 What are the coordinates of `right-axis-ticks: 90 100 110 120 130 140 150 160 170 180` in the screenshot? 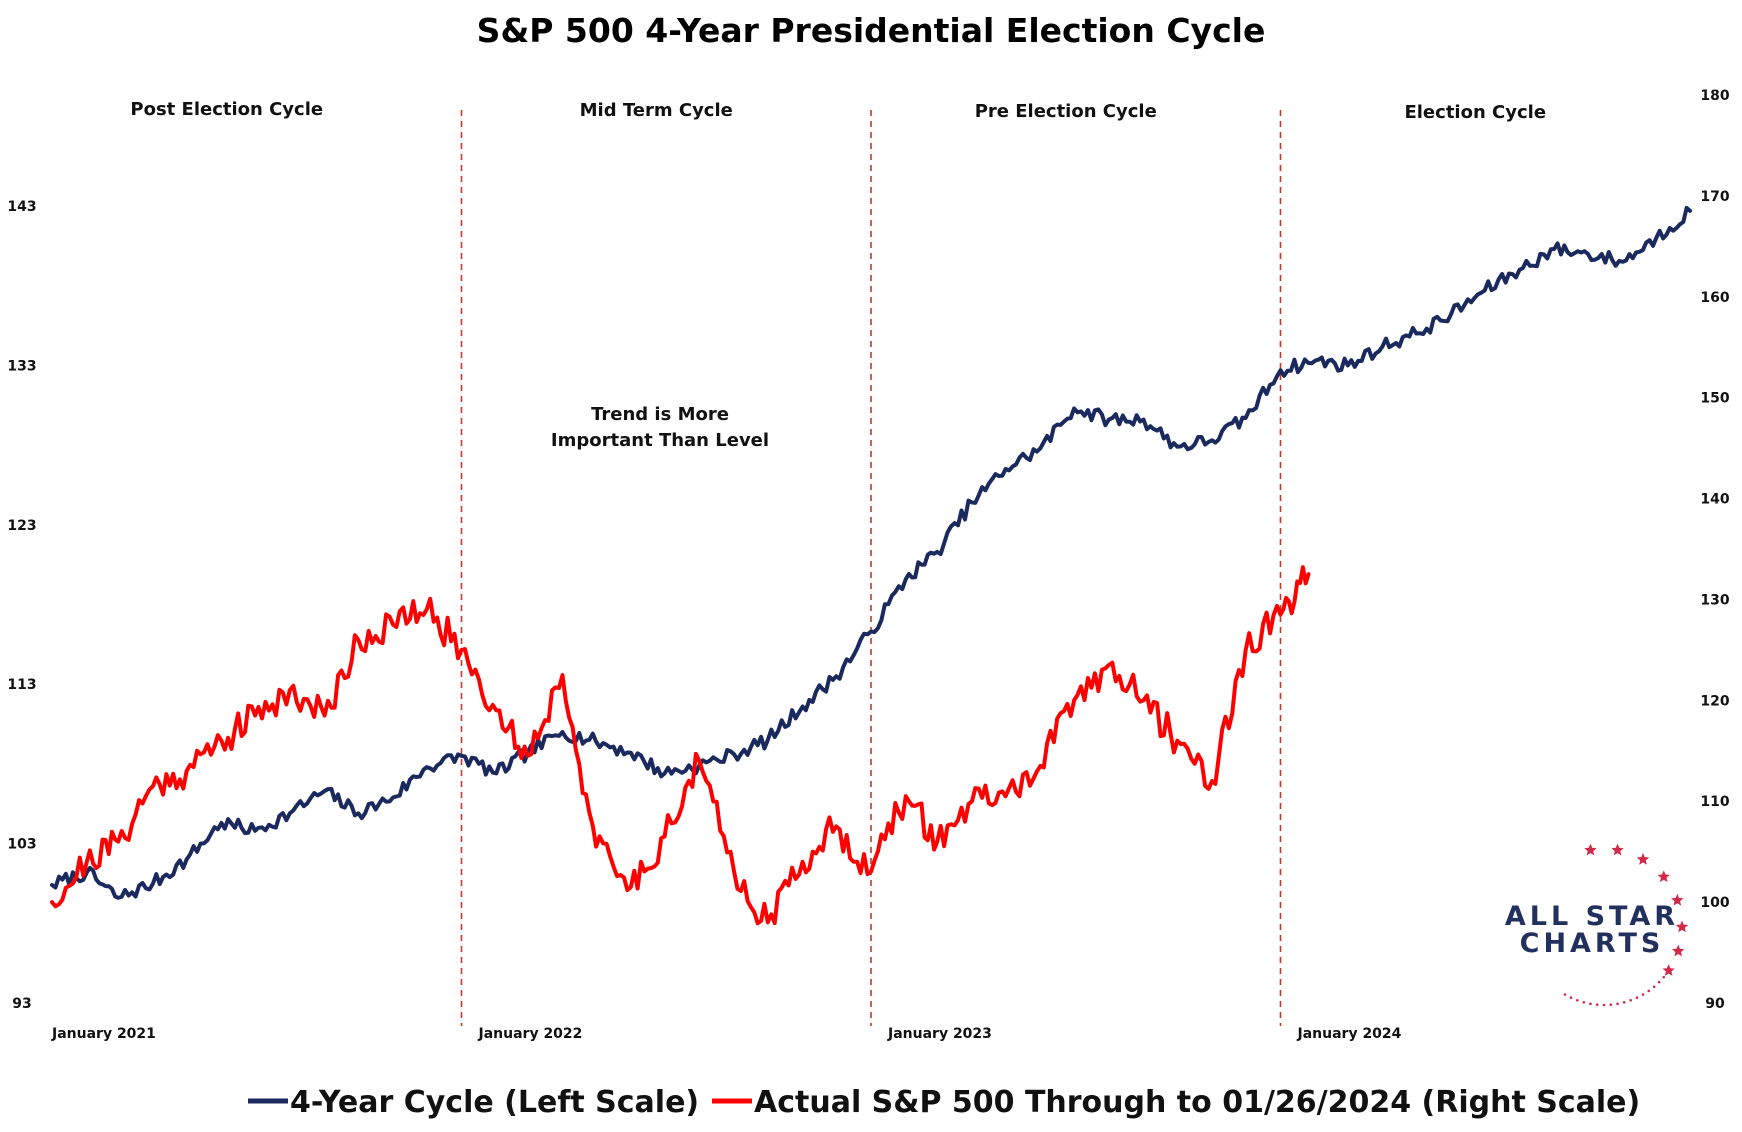 It's located at (1714, 550).